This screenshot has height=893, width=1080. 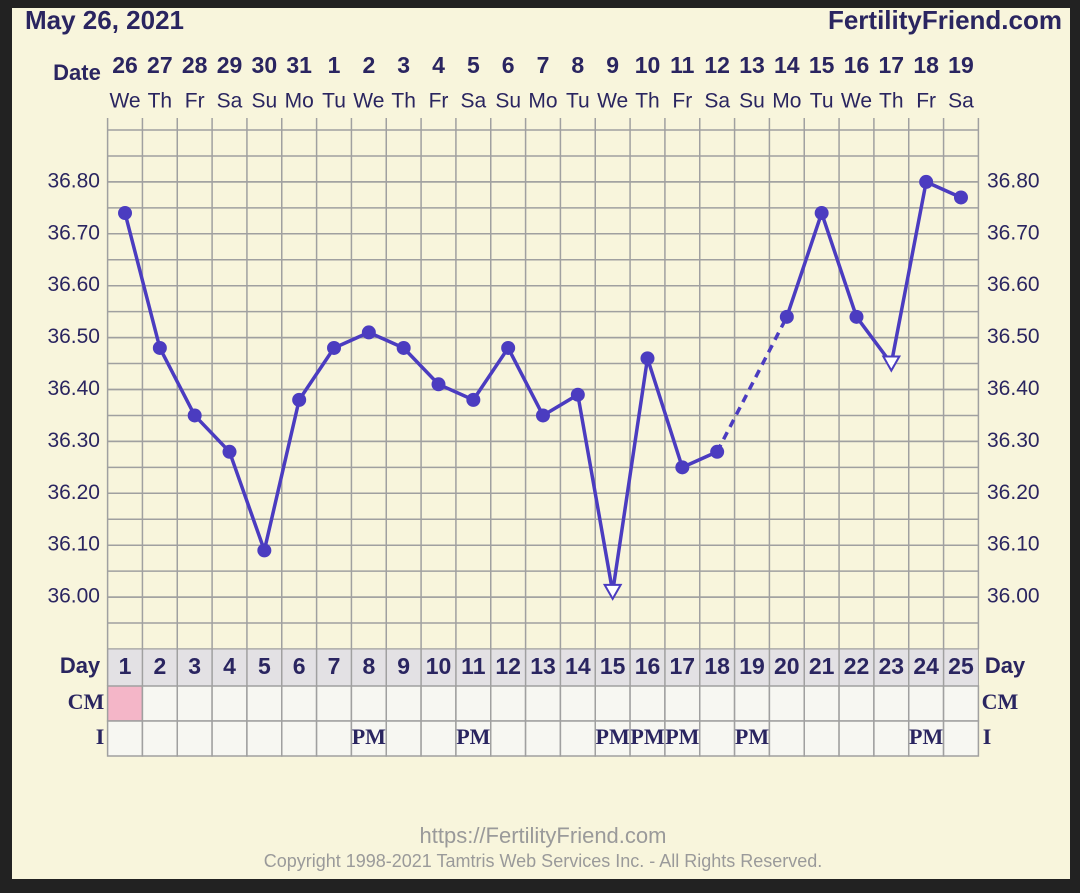 I want to click on date-number: 7, so click(x=543, y=65).